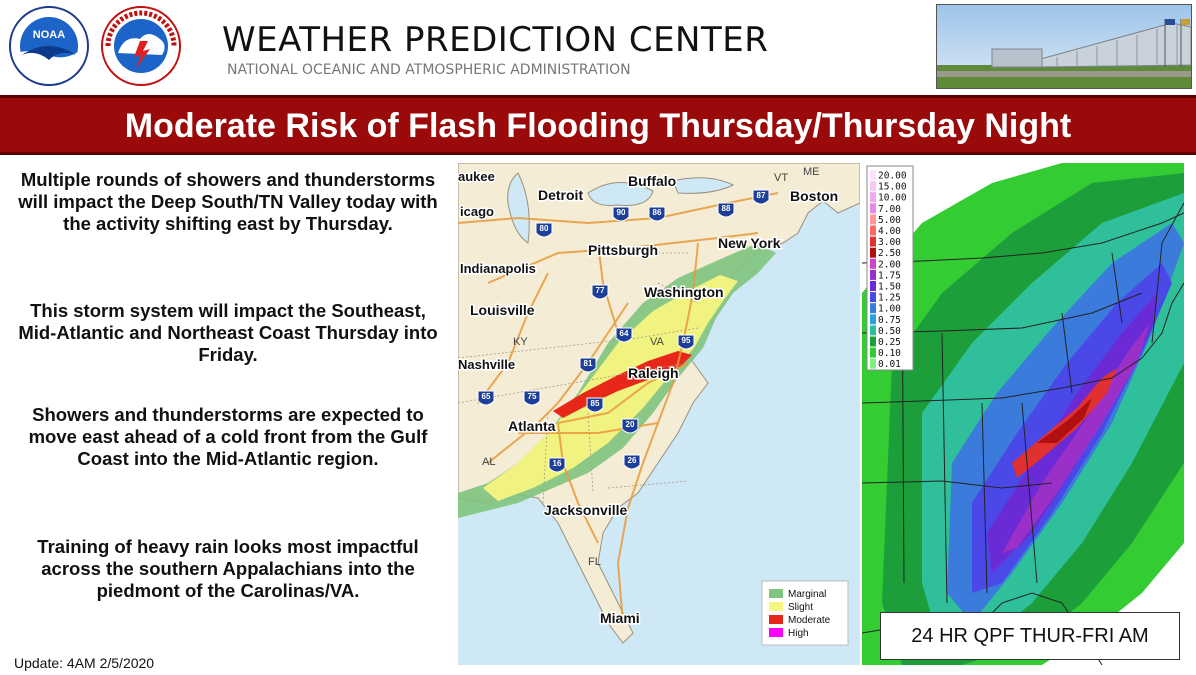 The image size is (1196, 675). What do you see at coordinates (889, 253) in the screenshot?
I see `qpf-scale-label: 2.50` at bounding box center [889, 253].